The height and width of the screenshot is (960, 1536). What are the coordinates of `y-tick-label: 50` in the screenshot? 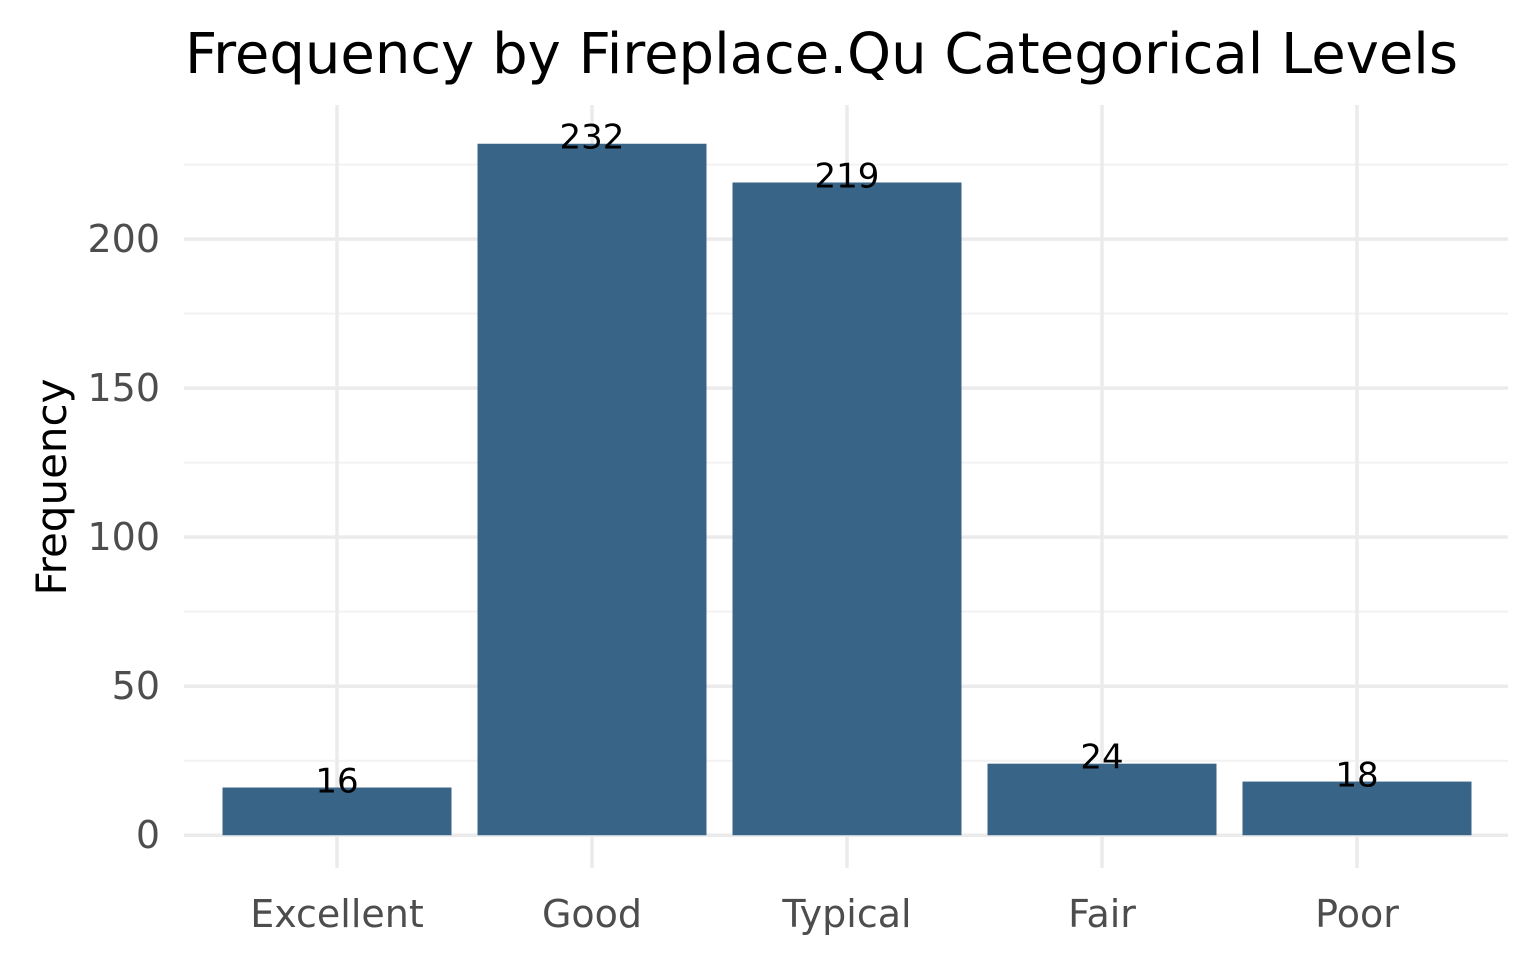 It's located at (136, 686).